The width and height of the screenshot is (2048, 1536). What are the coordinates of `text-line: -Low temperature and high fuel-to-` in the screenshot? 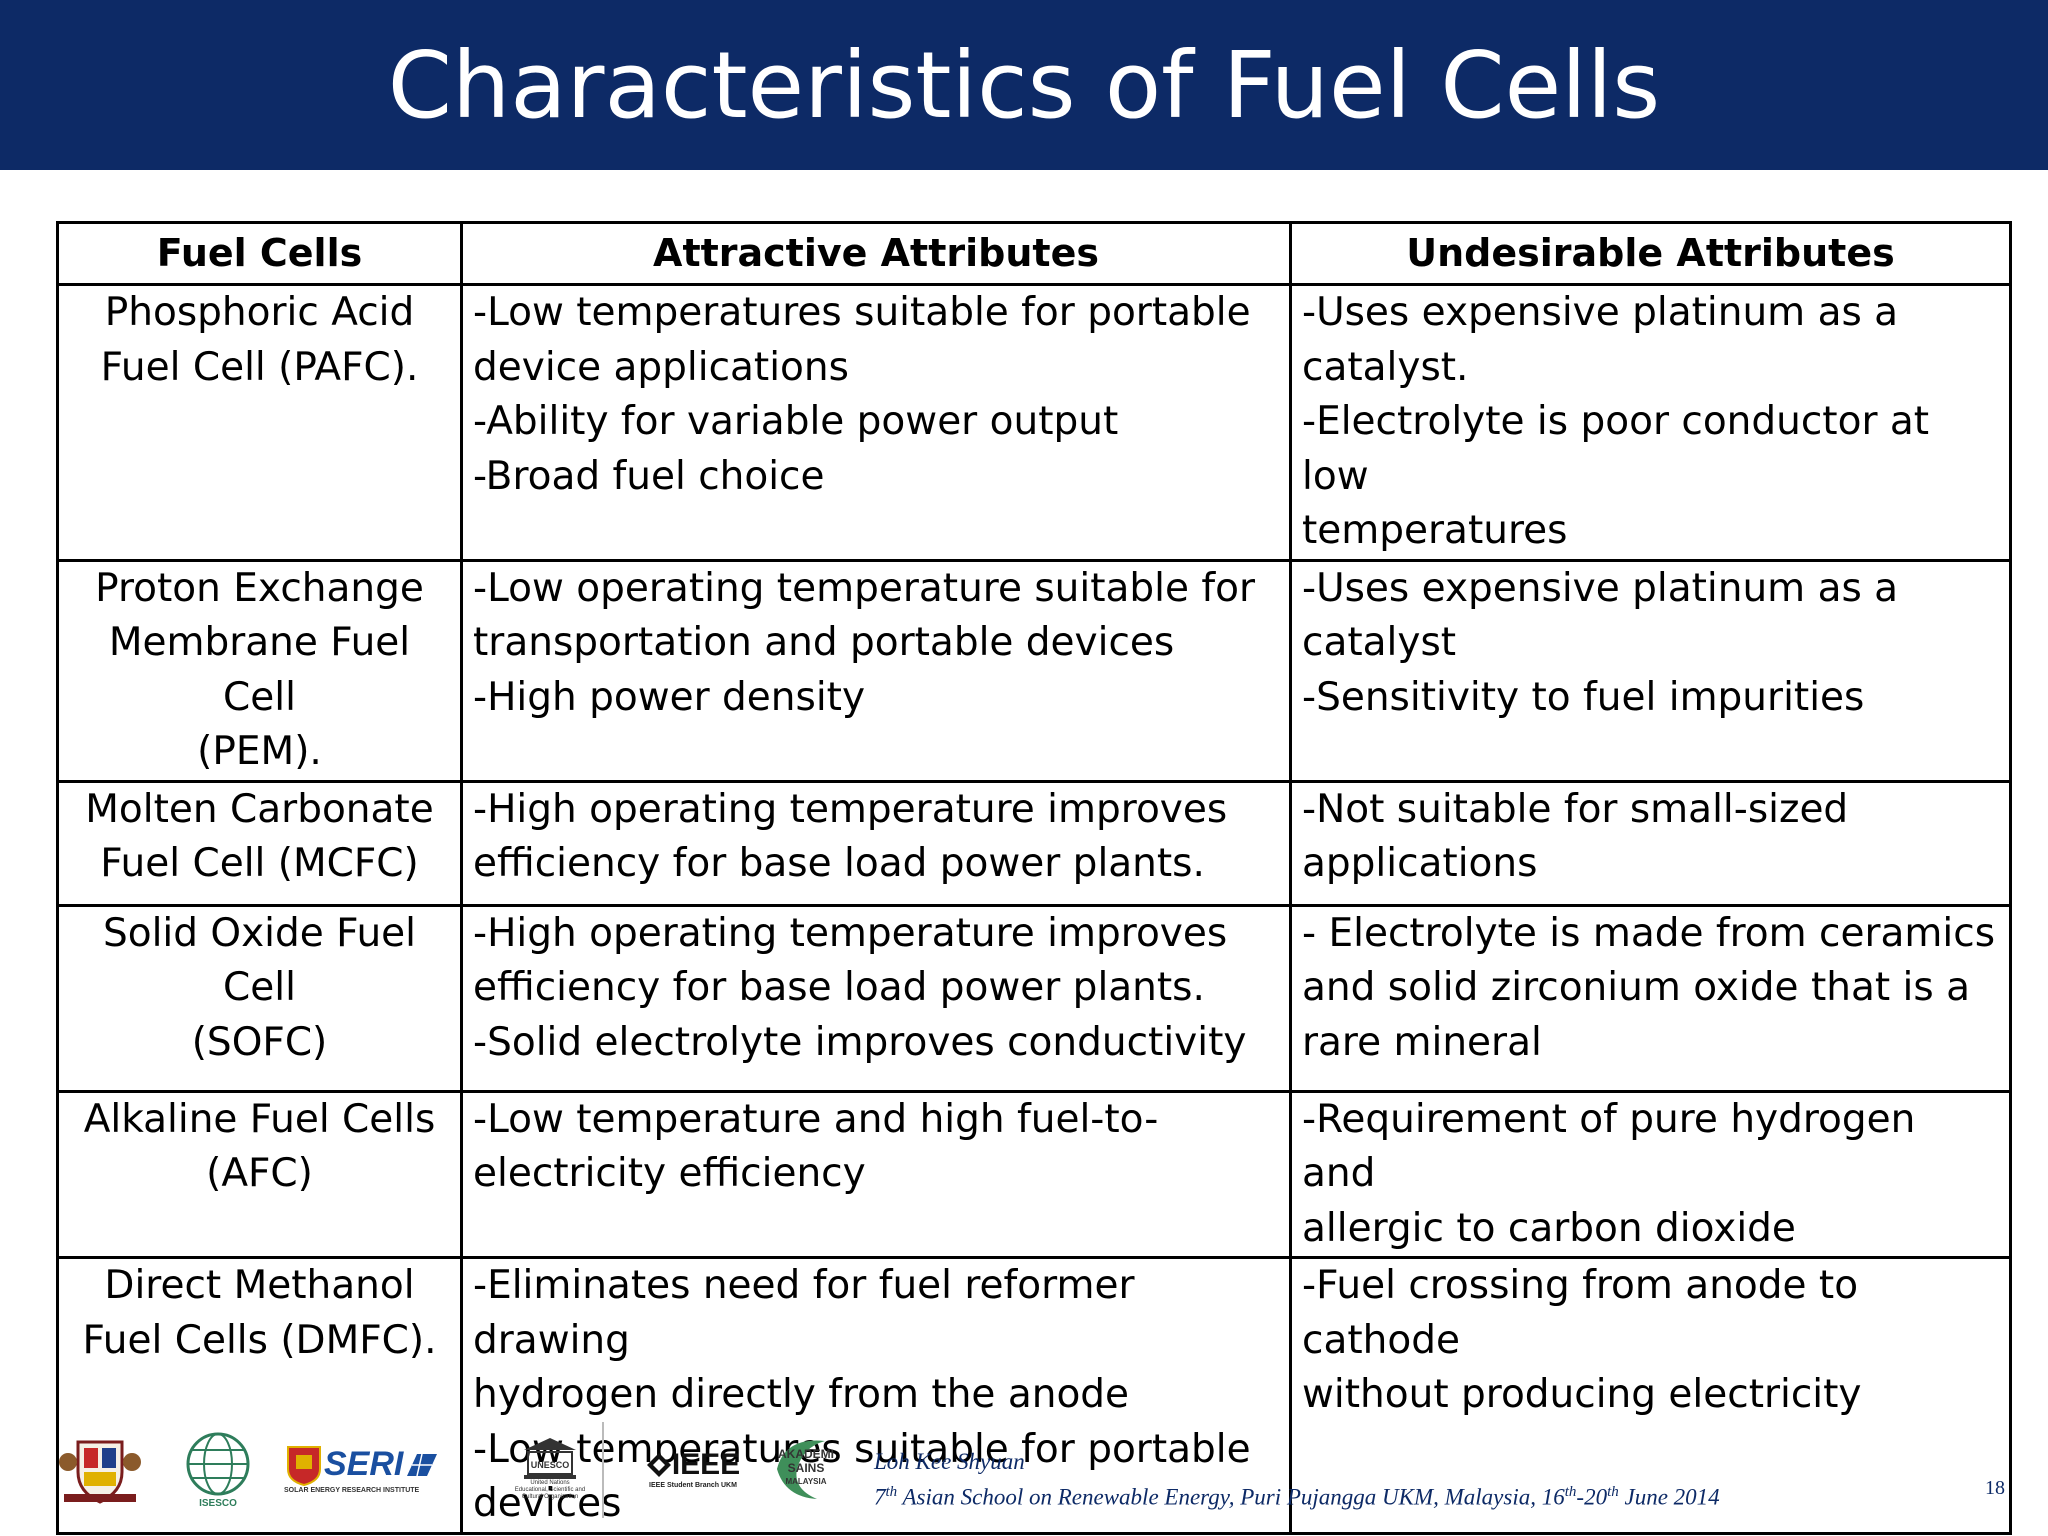 It's located at (816, 1119).